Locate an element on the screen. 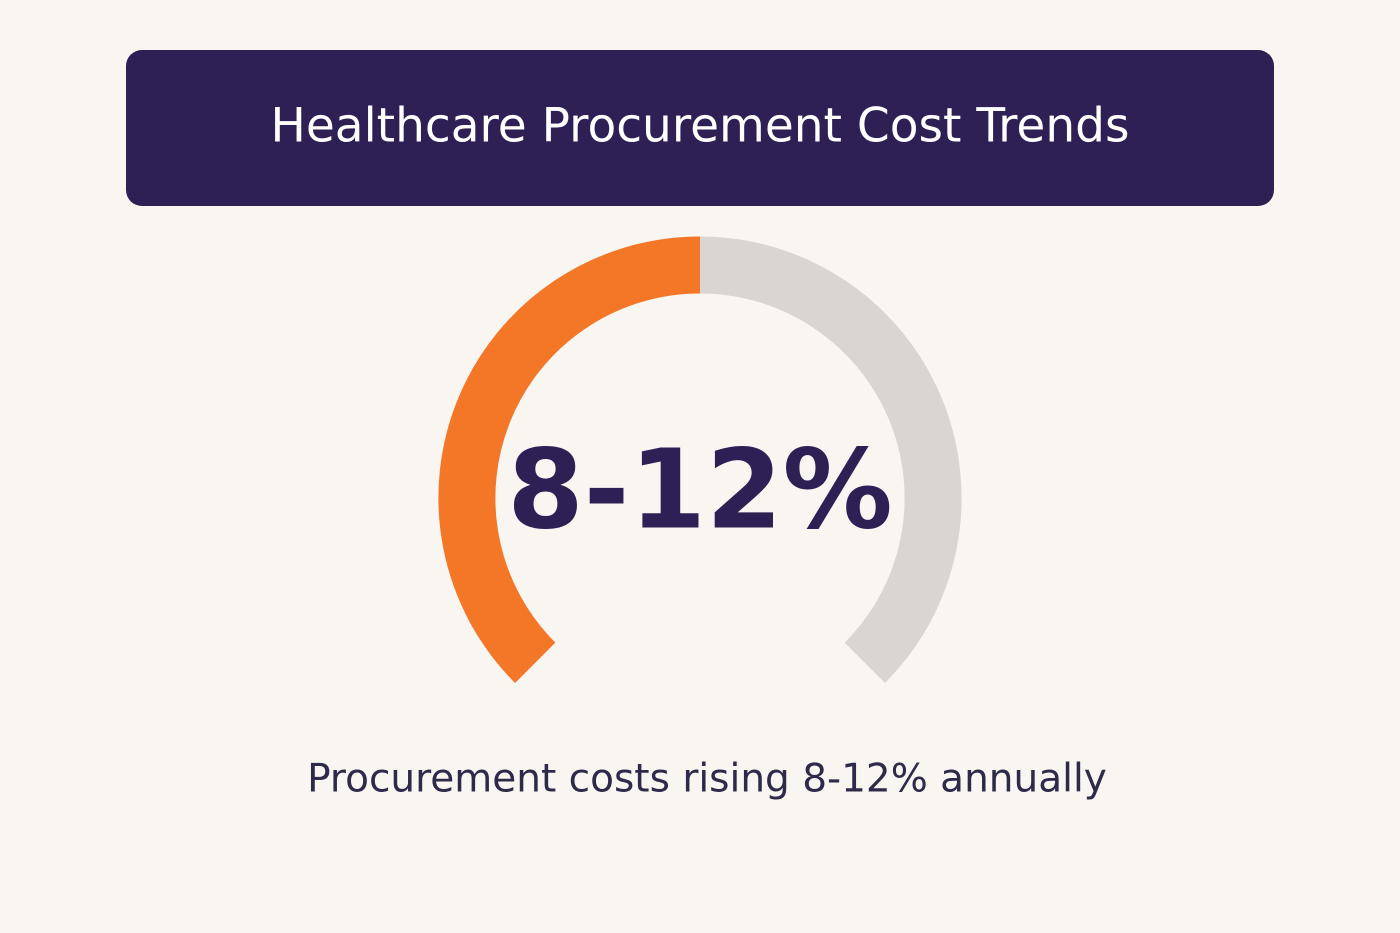  gauge-arc-filled is located at coordinates (569, 459).